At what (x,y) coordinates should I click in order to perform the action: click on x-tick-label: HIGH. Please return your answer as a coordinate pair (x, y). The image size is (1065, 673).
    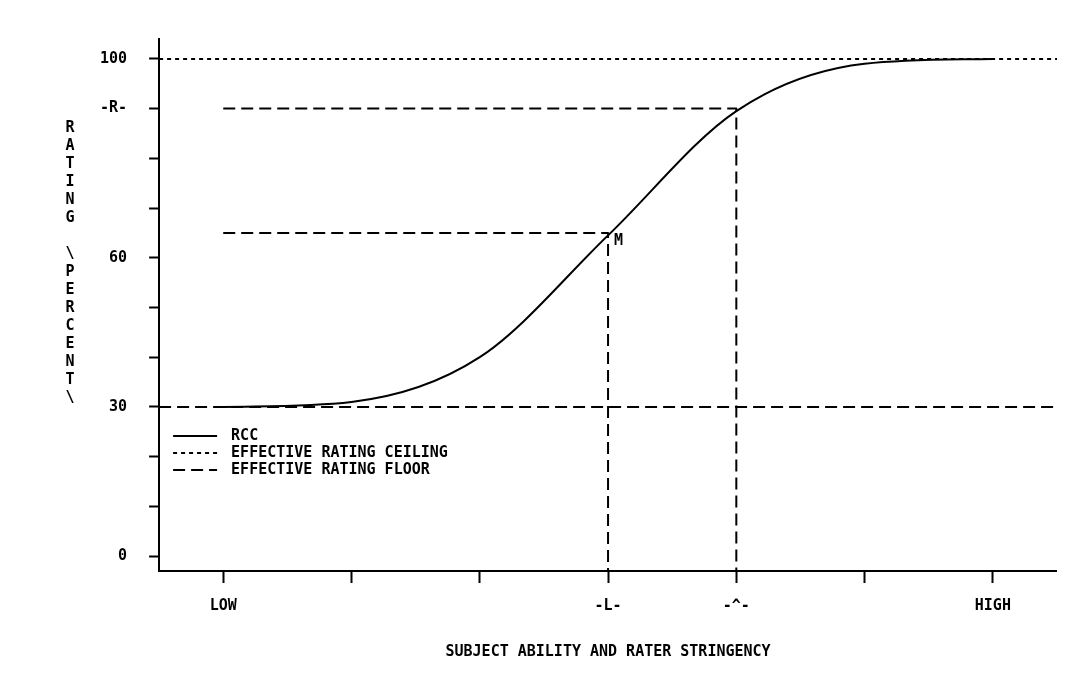
    Looking at the image, I should click on (992, 604).